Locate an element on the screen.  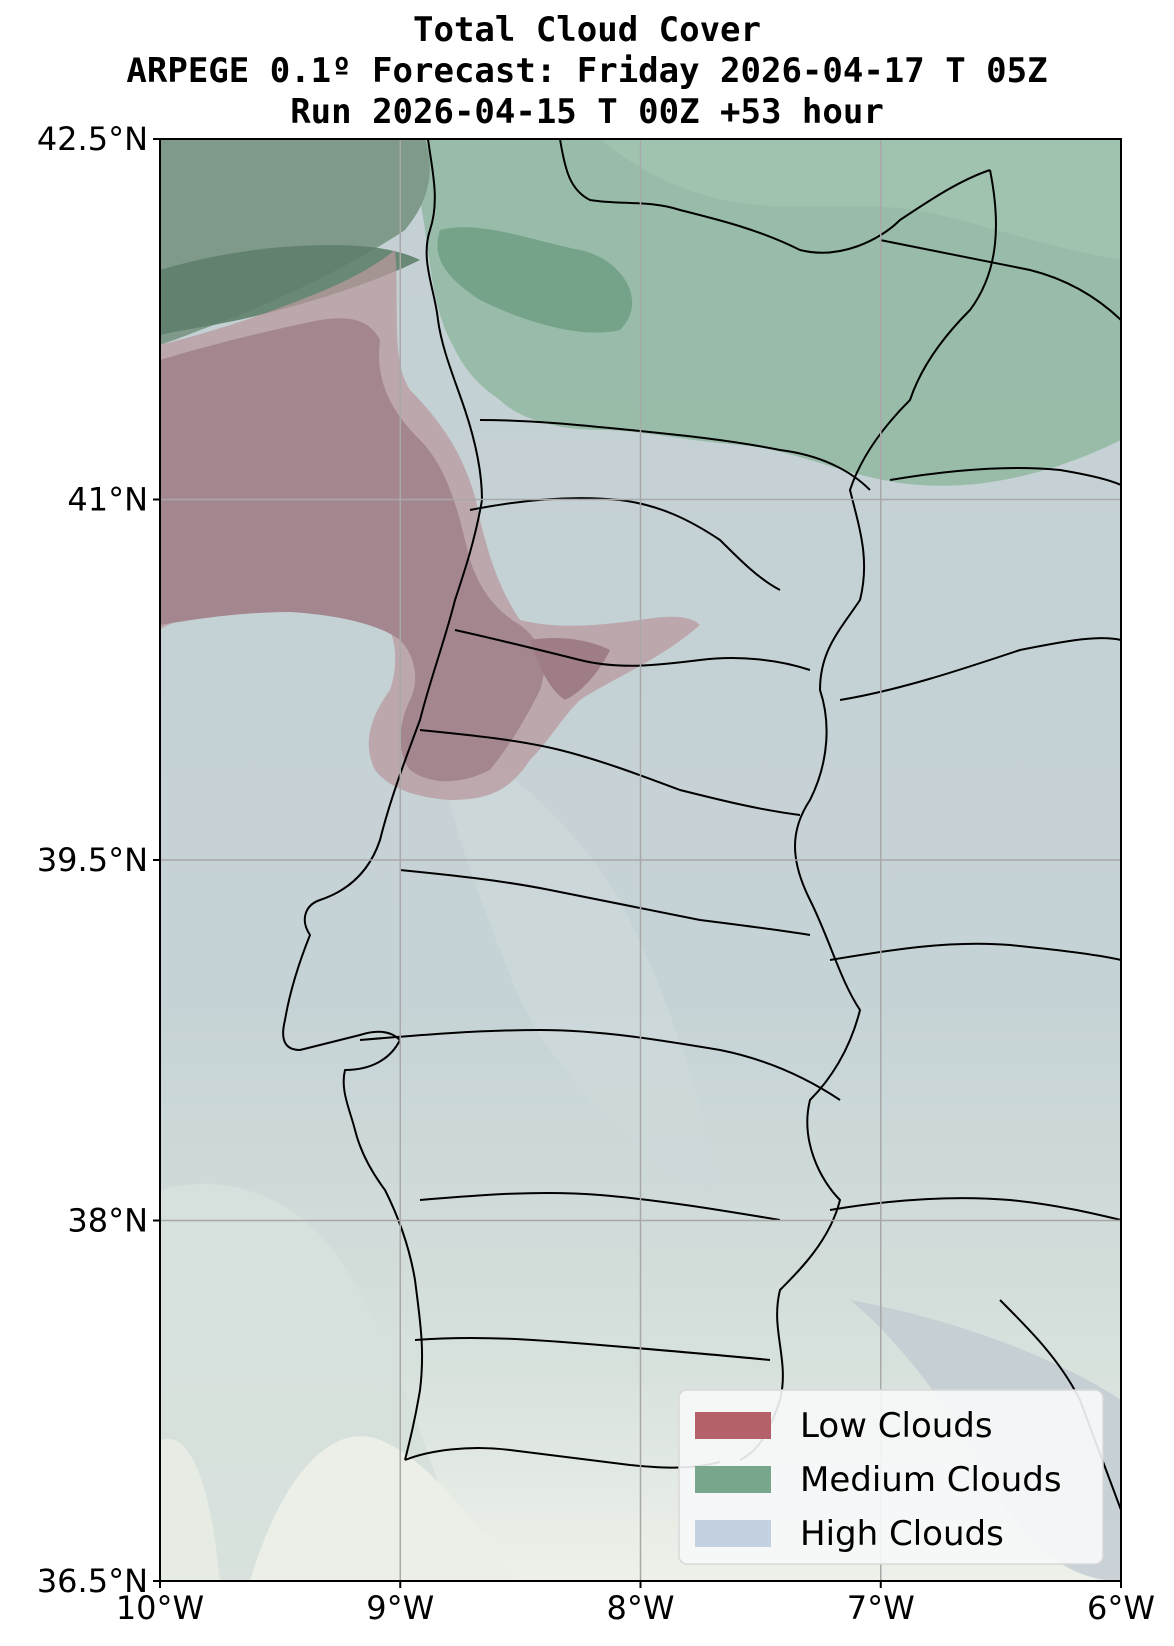
lat-tick-label: 42.5°N is located at coordinates (92, 139).